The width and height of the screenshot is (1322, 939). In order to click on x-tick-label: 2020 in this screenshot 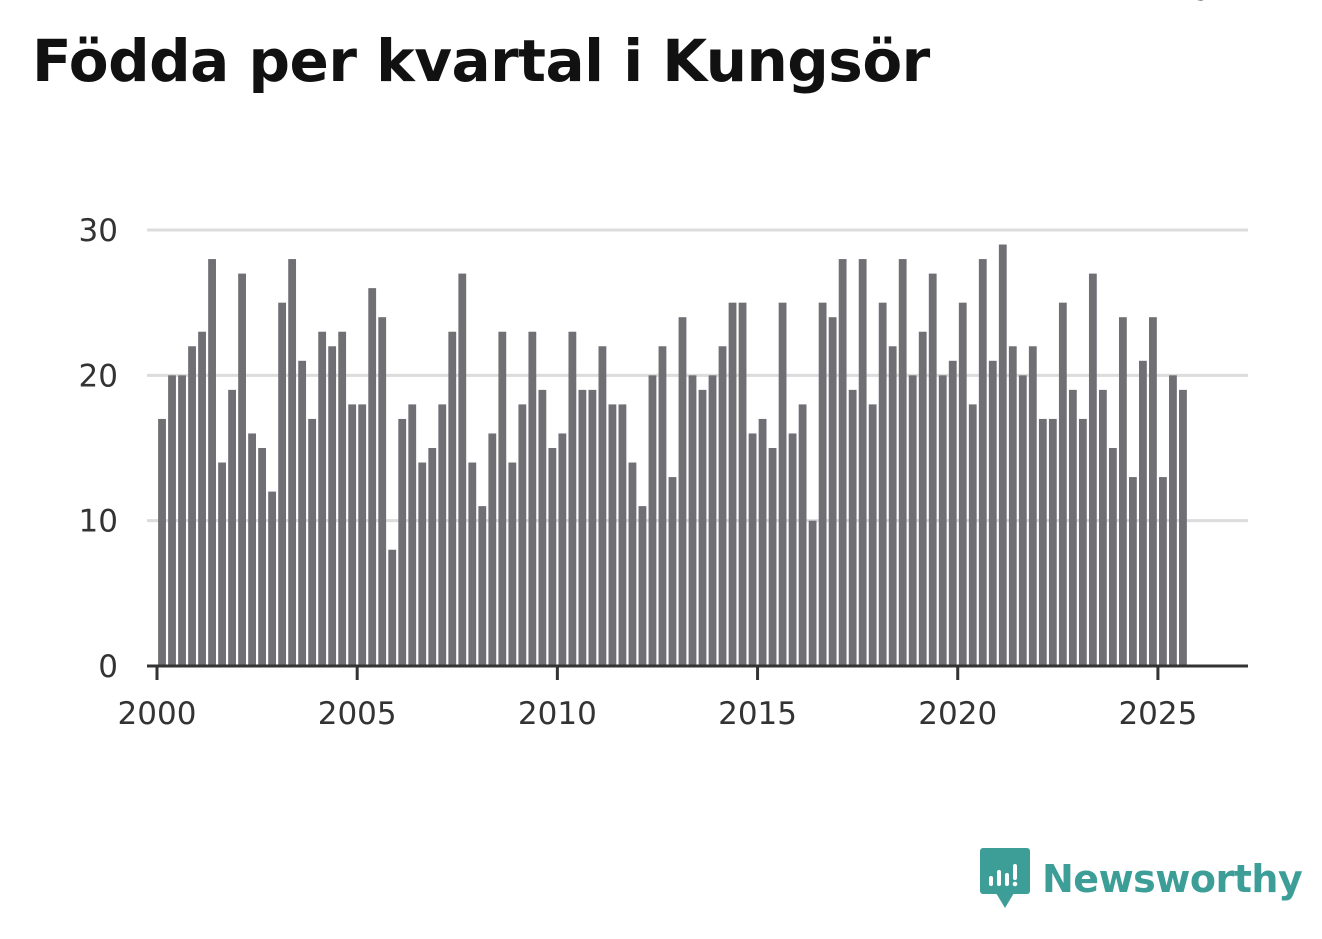, I will do `click(957, 714)`.